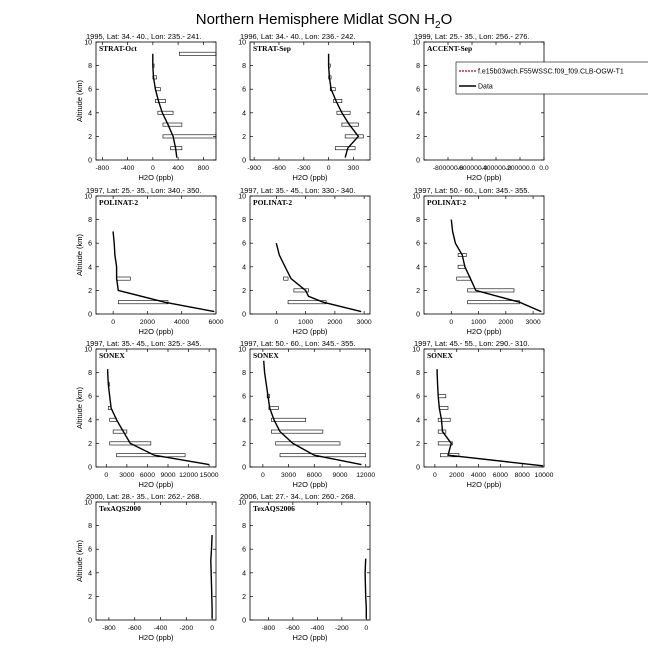 Image resolution: width=648 pixels, height=648 pixels. I want to click on x-tick-label: -200000.0, so click(520, 168).